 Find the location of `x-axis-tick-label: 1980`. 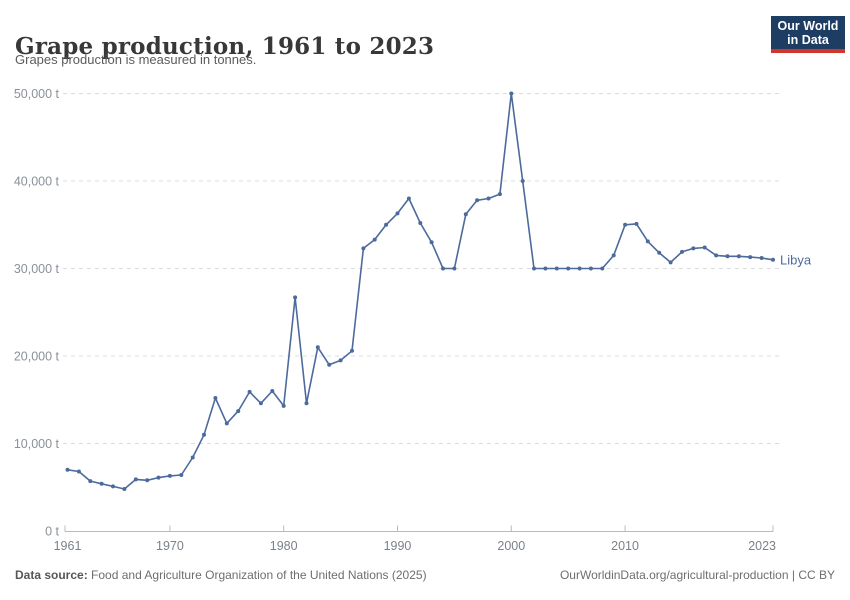

x-axis-tick-label: 1980 is located at coordinates (284, 546).